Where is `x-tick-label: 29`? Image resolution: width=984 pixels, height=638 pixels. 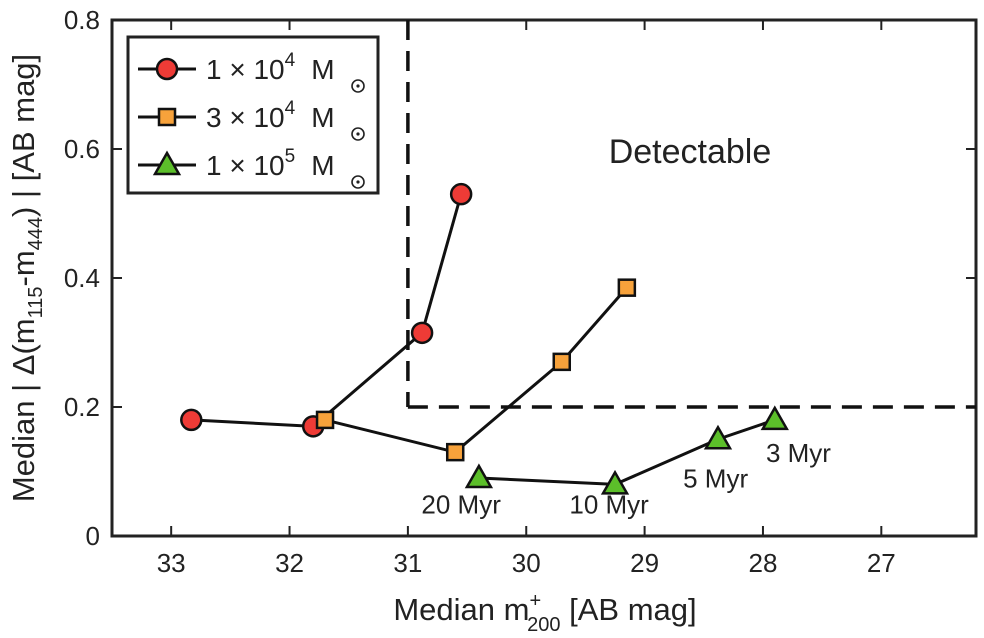
x-tick-label: 29 is located at coordinates (644, 563).